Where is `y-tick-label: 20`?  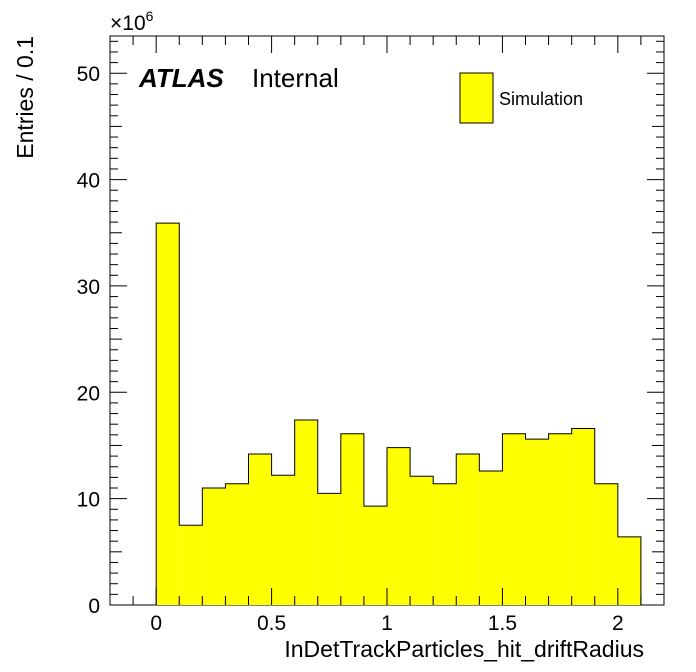 y-tick-label: 20 is located at coordinates (88, 393).